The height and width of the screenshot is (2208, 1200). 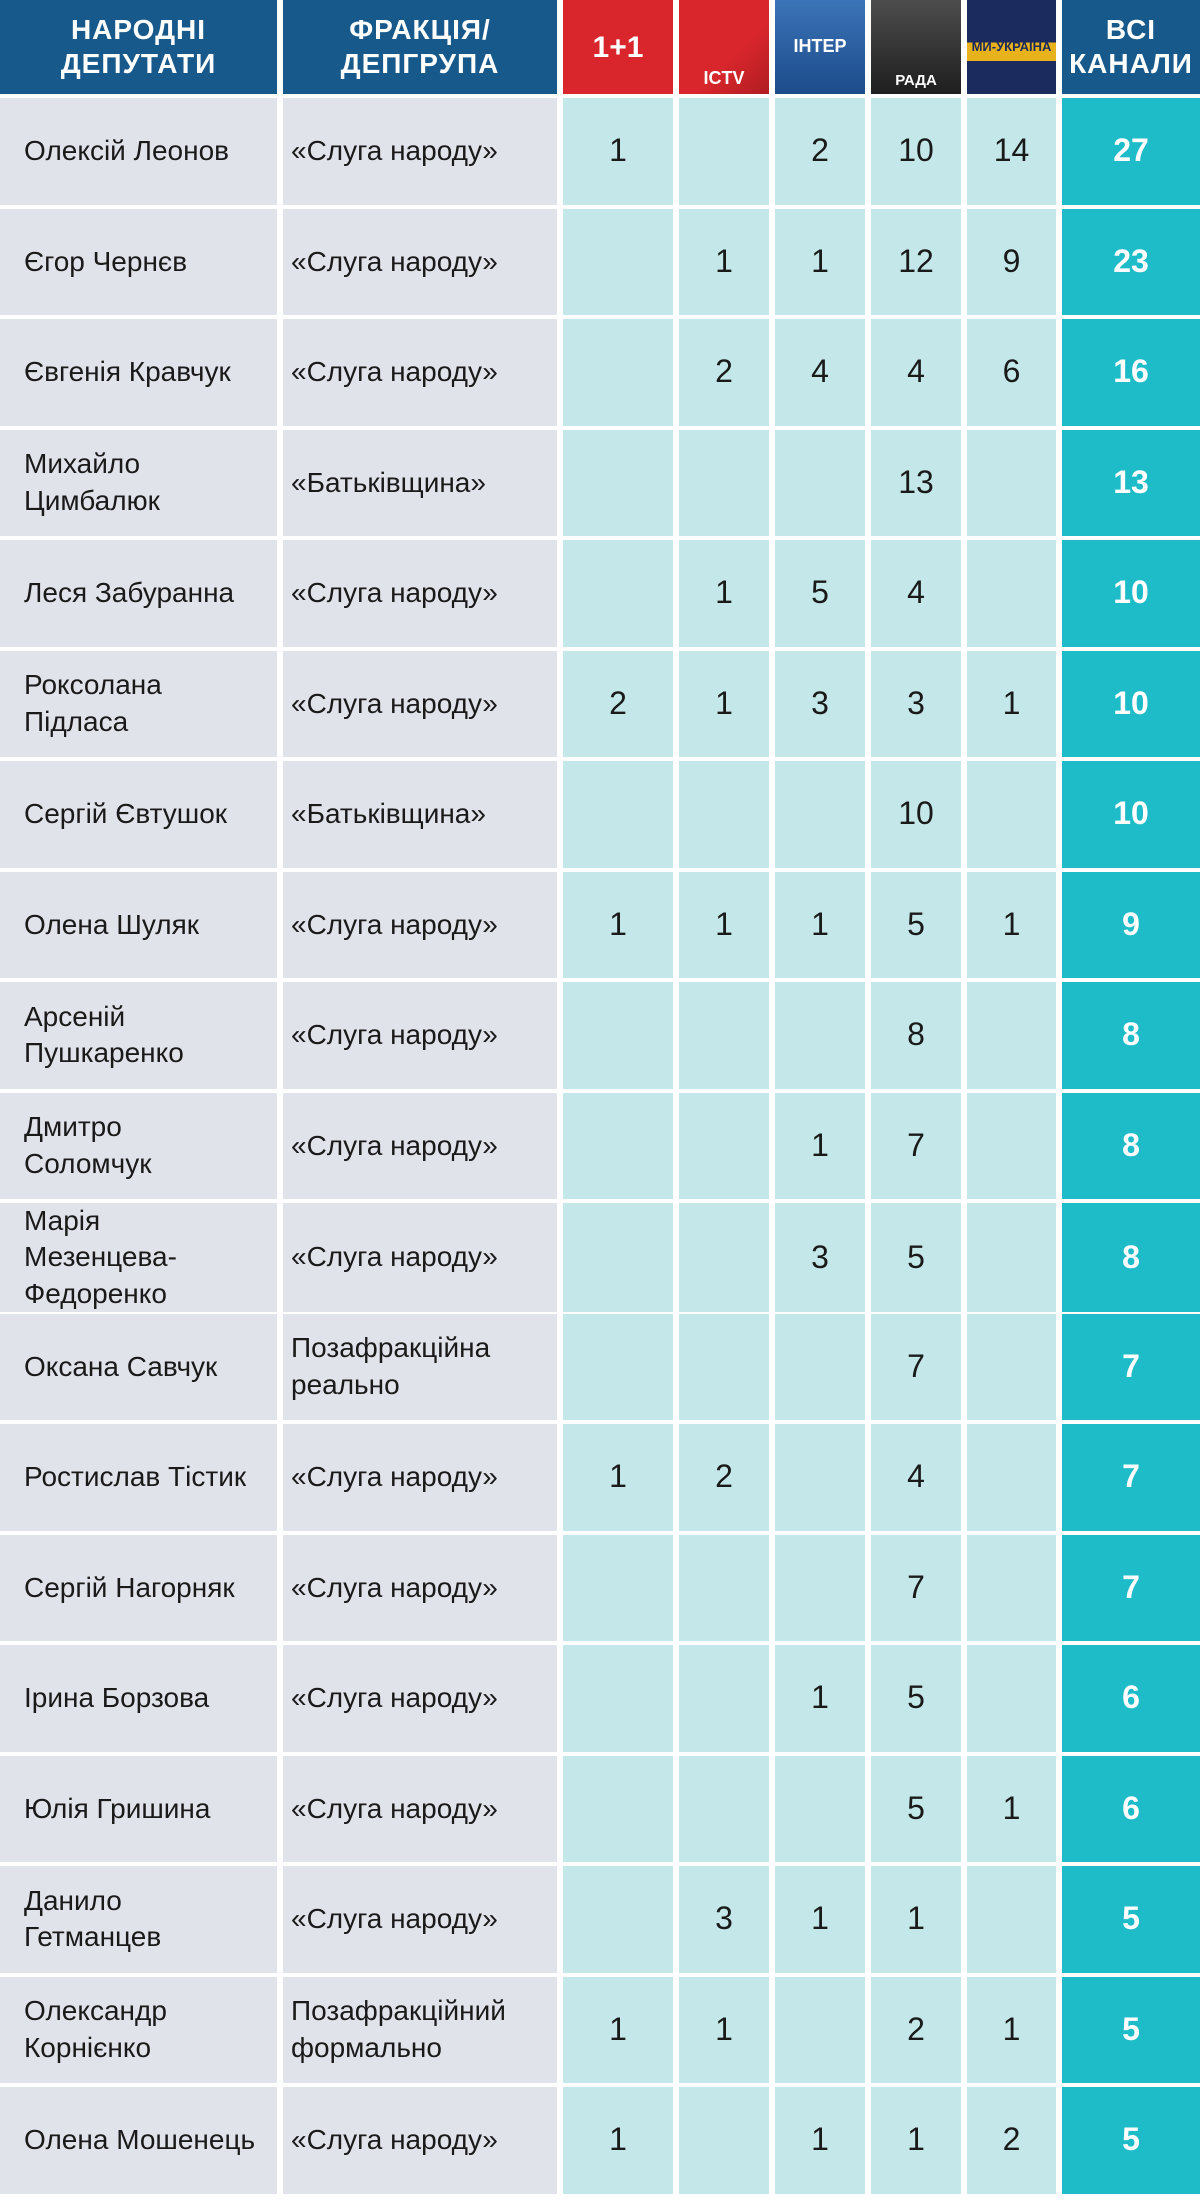 What do you see at coordinates (600, 924) in the screenshot?
I see `table-row: Олена Шуляк «Слуга народу» 1 1 1 5 1 9` at bounding box center [600, 924].